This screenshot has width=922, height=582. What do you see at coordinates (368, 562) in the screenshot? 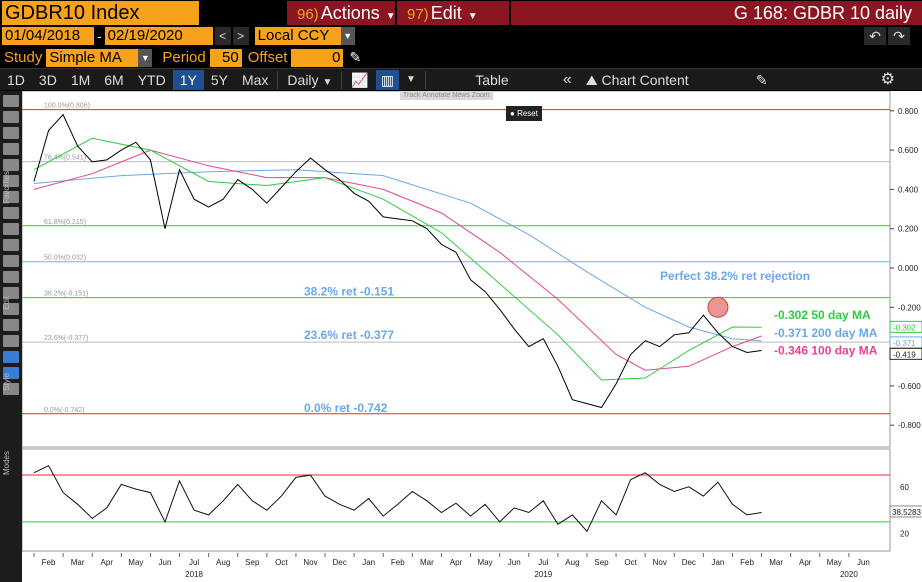
I see `x-tick-label: Jan` at bounding box center [368, 562].